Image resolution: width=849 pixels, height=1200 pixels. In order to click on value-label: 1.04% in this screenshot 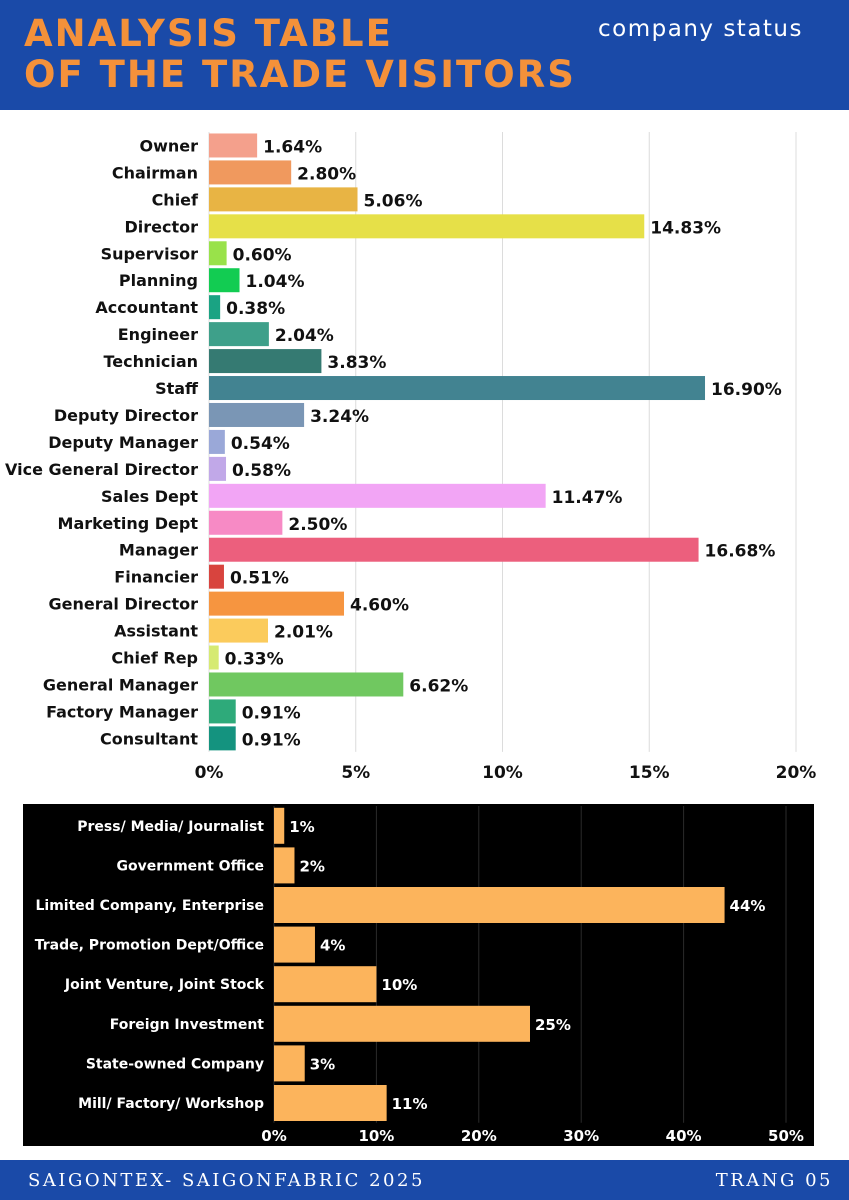, I will do `click(275, 282)`.